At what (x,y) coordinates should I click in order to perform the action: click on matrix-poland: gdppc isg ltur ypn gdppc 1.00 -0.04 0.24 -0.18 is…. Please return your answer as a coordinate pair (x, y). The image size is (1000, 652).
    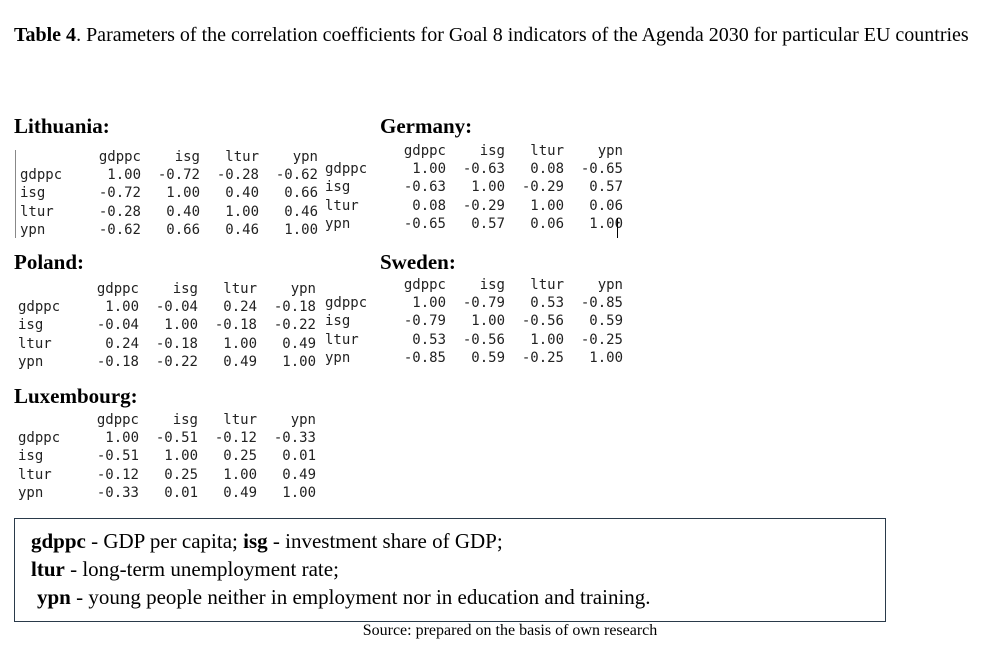
    Looking at the image, I should click on (167, 325).